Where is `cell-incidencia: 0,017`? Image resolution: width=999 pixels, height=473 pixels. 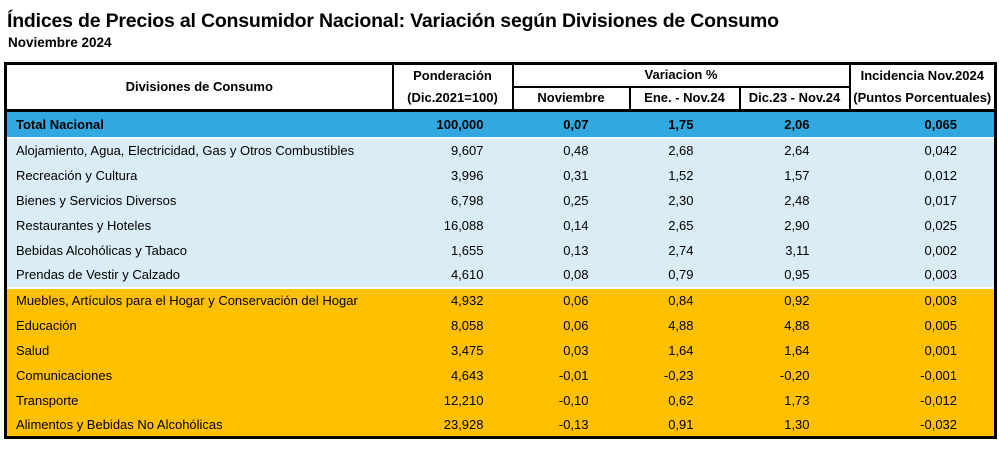 cell-incidencia: 0,017 is located at coordinates (922, 200).